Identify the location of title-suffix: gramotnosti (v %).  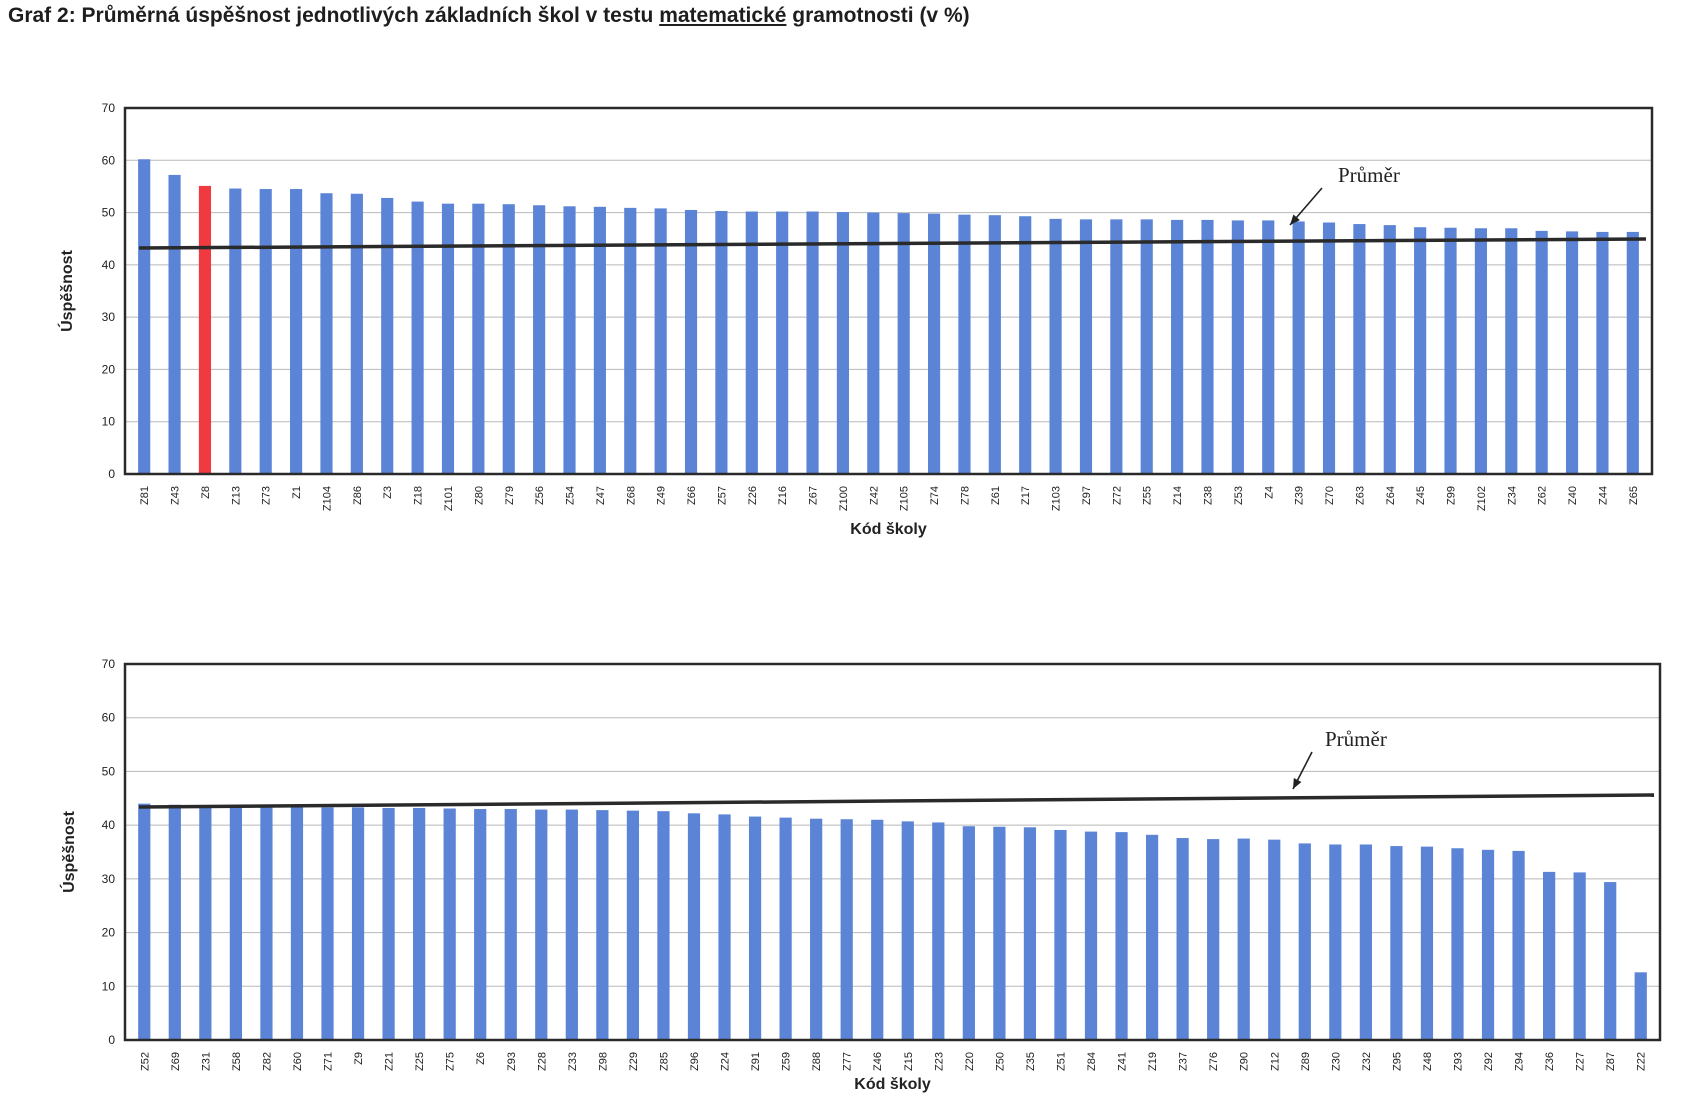
(878, 15).